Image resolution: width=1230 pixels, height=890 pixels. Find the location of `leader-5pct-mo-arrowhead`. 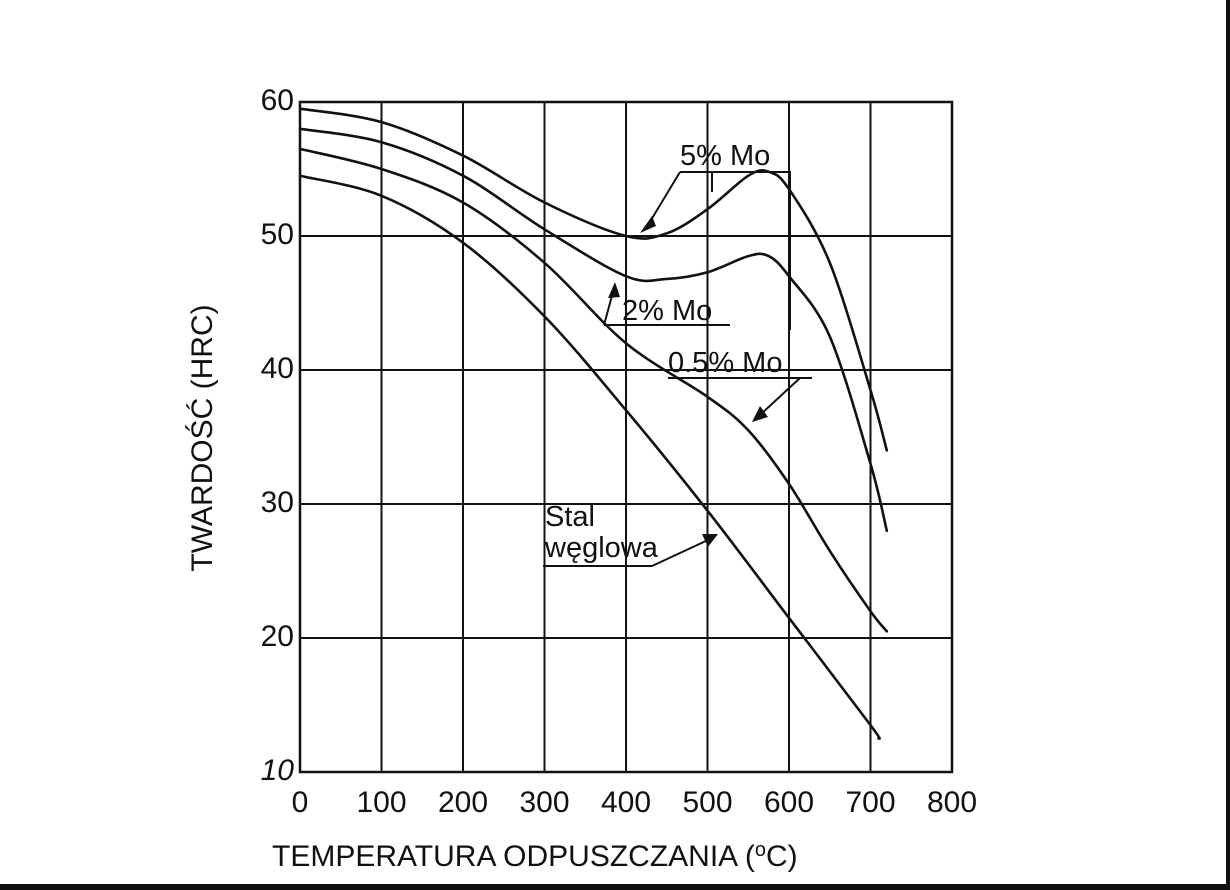

leader-5pct-mo-arrowhead is located at coordinates (648, 224).